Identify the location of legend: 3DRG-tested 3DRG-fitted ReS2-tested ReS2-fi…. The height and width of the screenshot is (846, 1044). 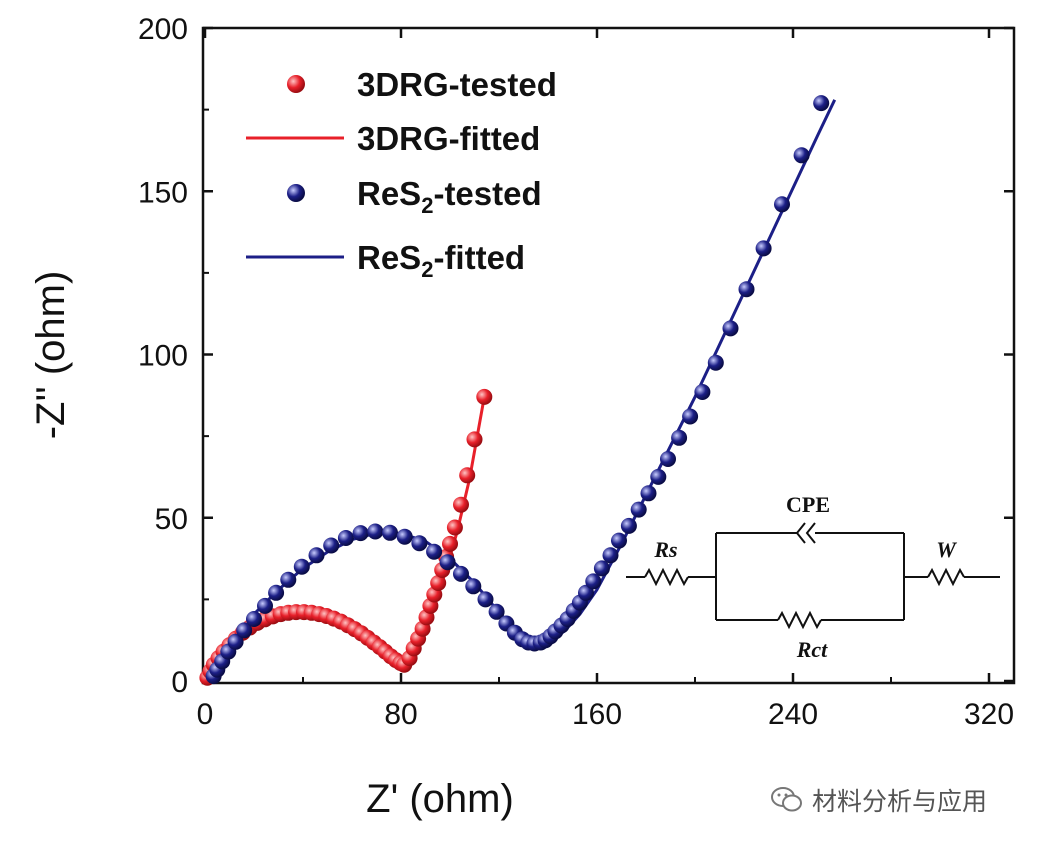
(401, 174).